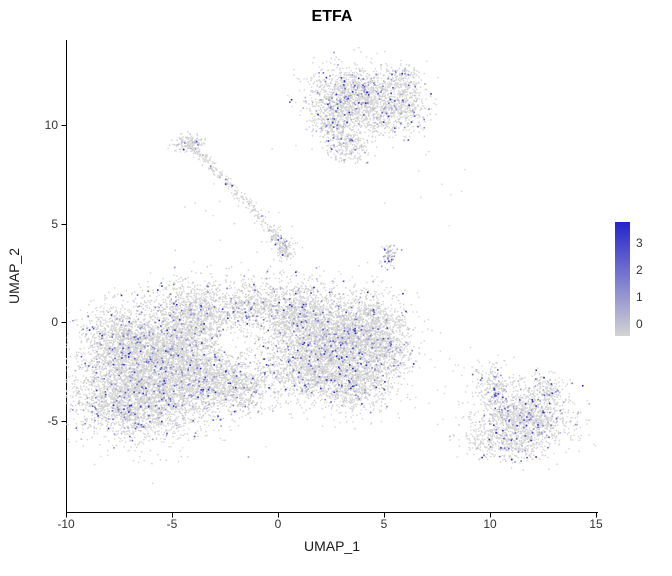 Image resolution: width=672 pixels, height=576 pixels. Describe the element at coordinates (54, 224) in the screenshot. I see `y-tick-label: 5` at that location.